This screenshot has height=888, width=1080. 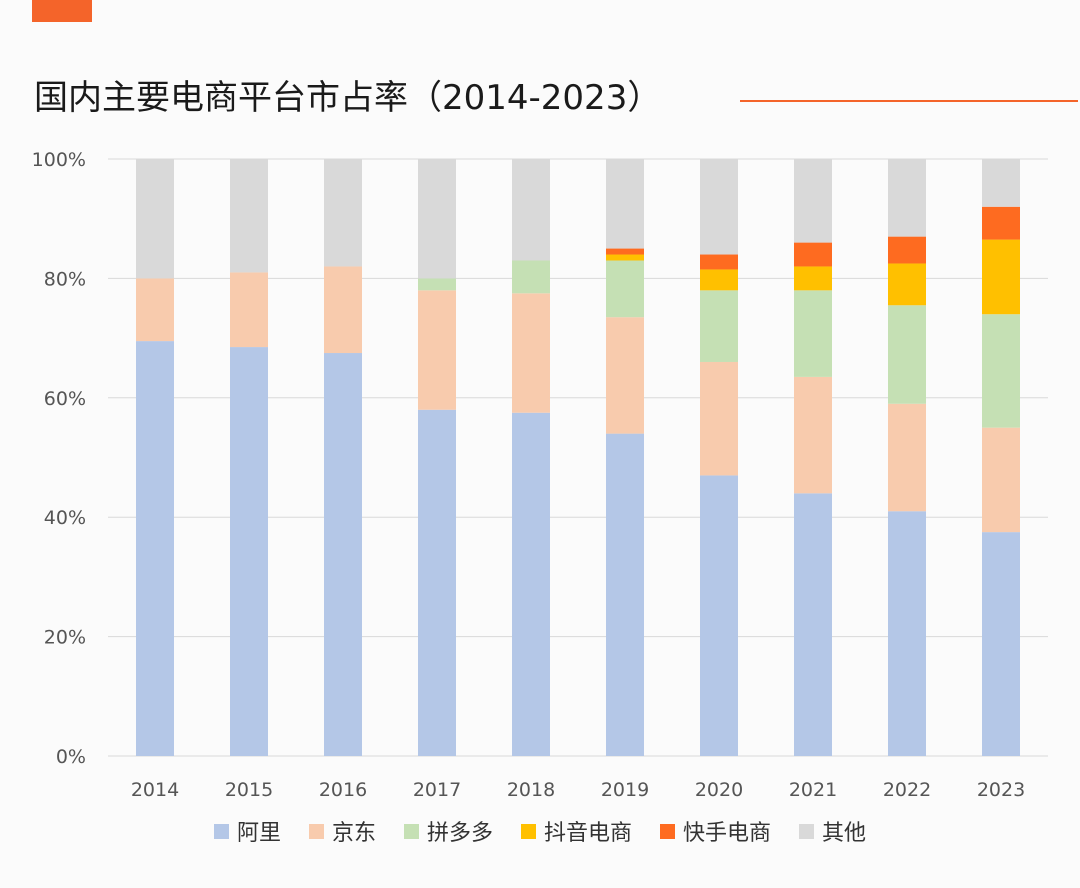 What do you see at coordinates (348, 98) in the screenshot?
I see `chart-title: 国内主要电商平台市占率（2014-2023）` at bounding box center [348, 98].